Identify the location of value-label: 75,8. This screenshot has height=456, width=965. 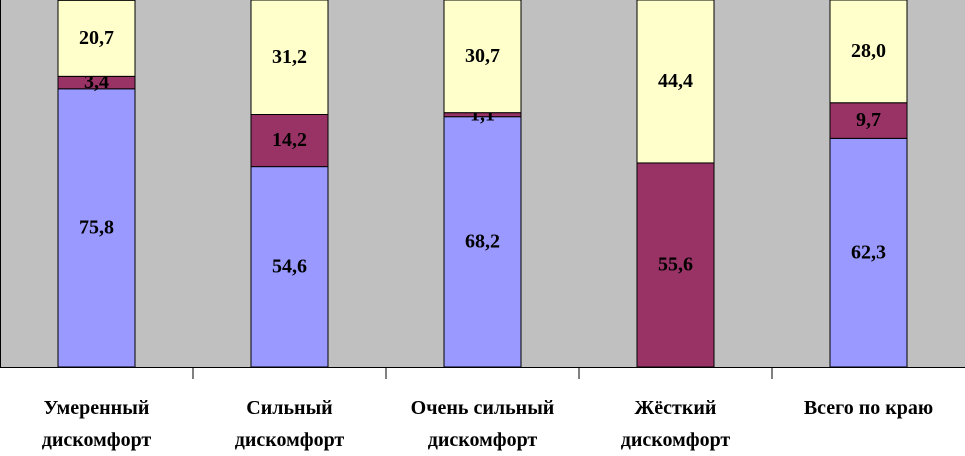
(96, 228).